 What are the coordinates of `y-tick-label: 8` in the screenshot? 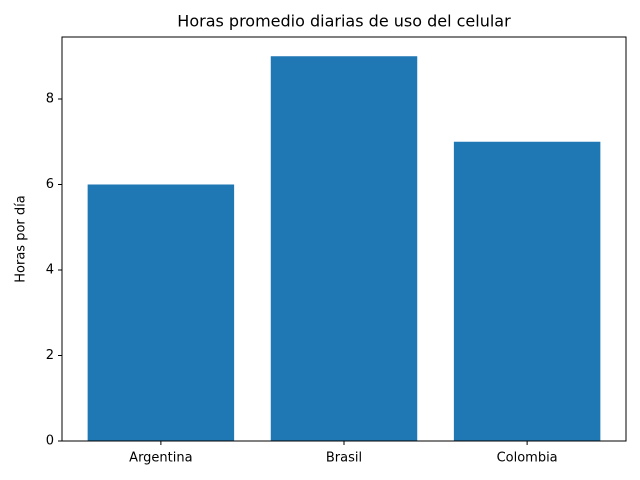 It's located at (50, 98).